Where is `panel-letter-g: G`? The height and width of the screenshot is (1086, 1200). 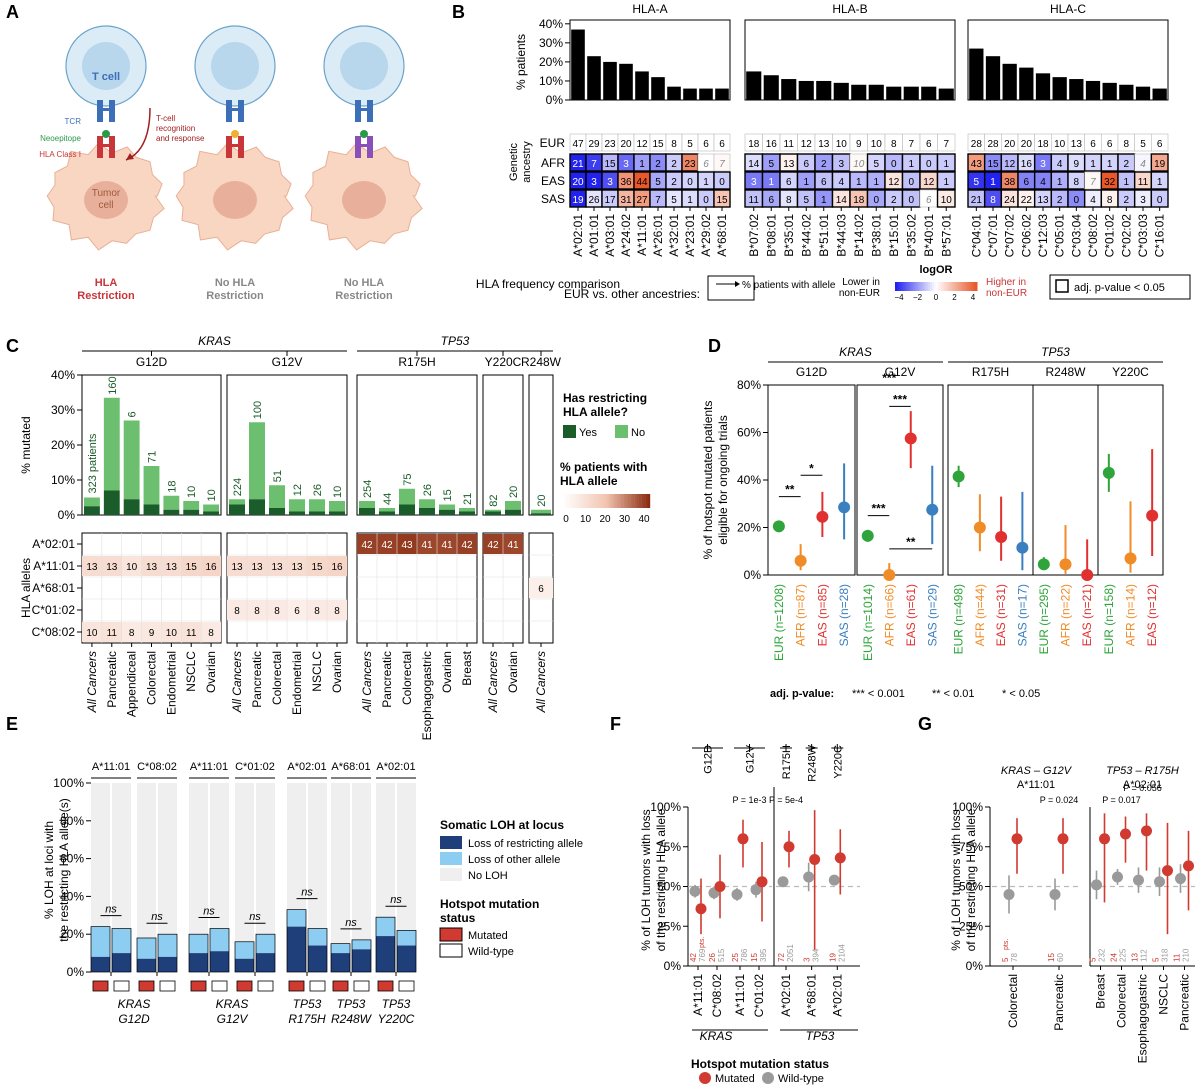 panel-letter-g: G is located at coordinates (925, 724).